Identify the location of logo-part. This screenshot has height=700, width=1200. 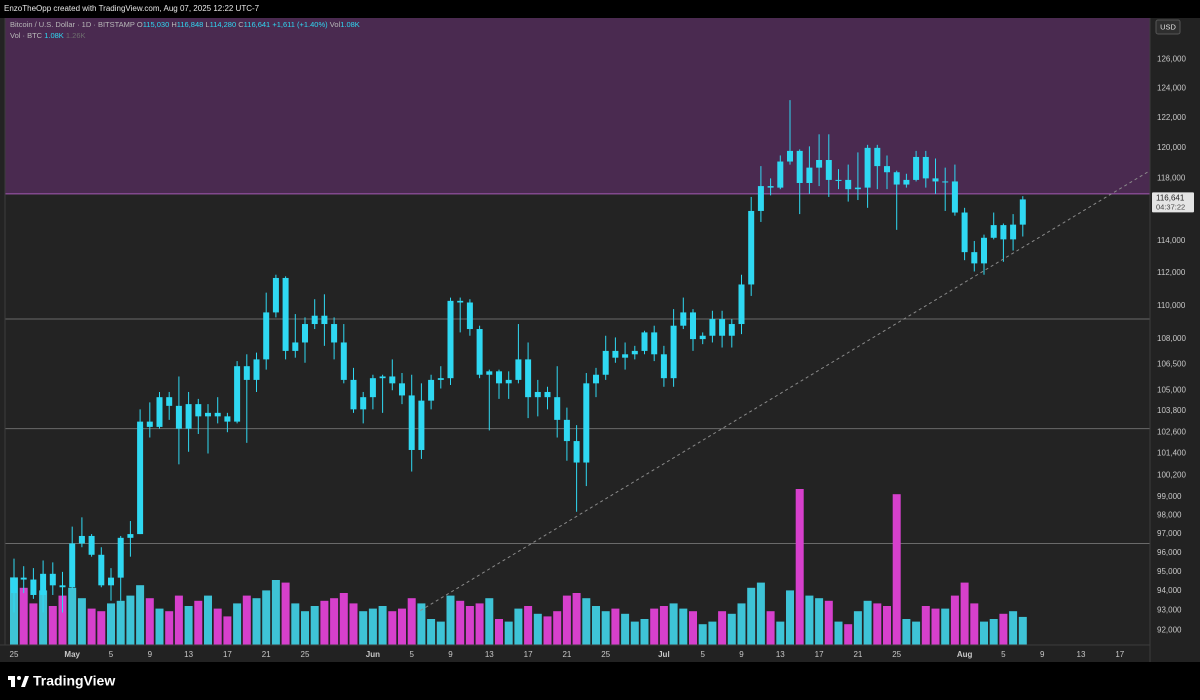
(19, 678).